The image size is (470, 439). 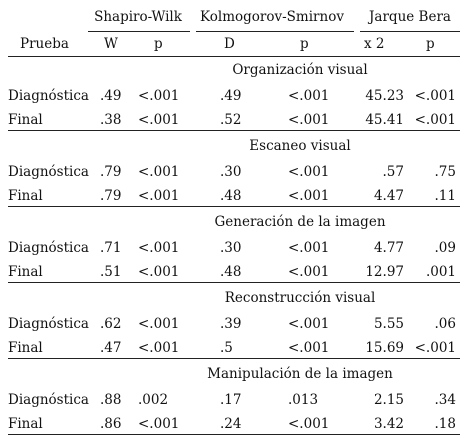 I want to click on table-cell-w: .49, so click(x=111, y=96).